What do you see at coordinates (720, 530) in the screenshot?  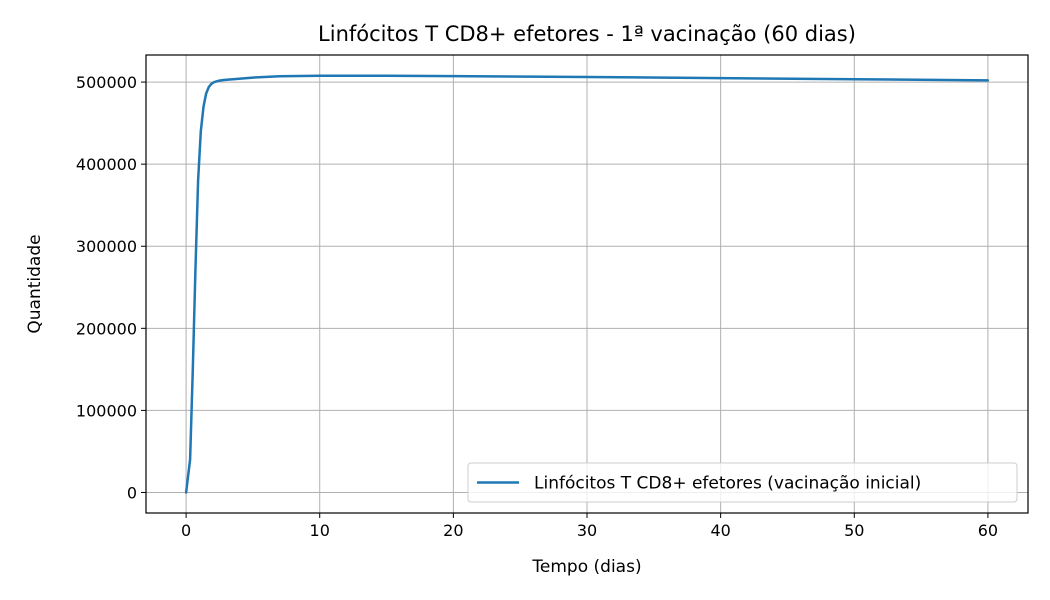 I see `x-tick-label: 40` at bounding box center [720, 530].